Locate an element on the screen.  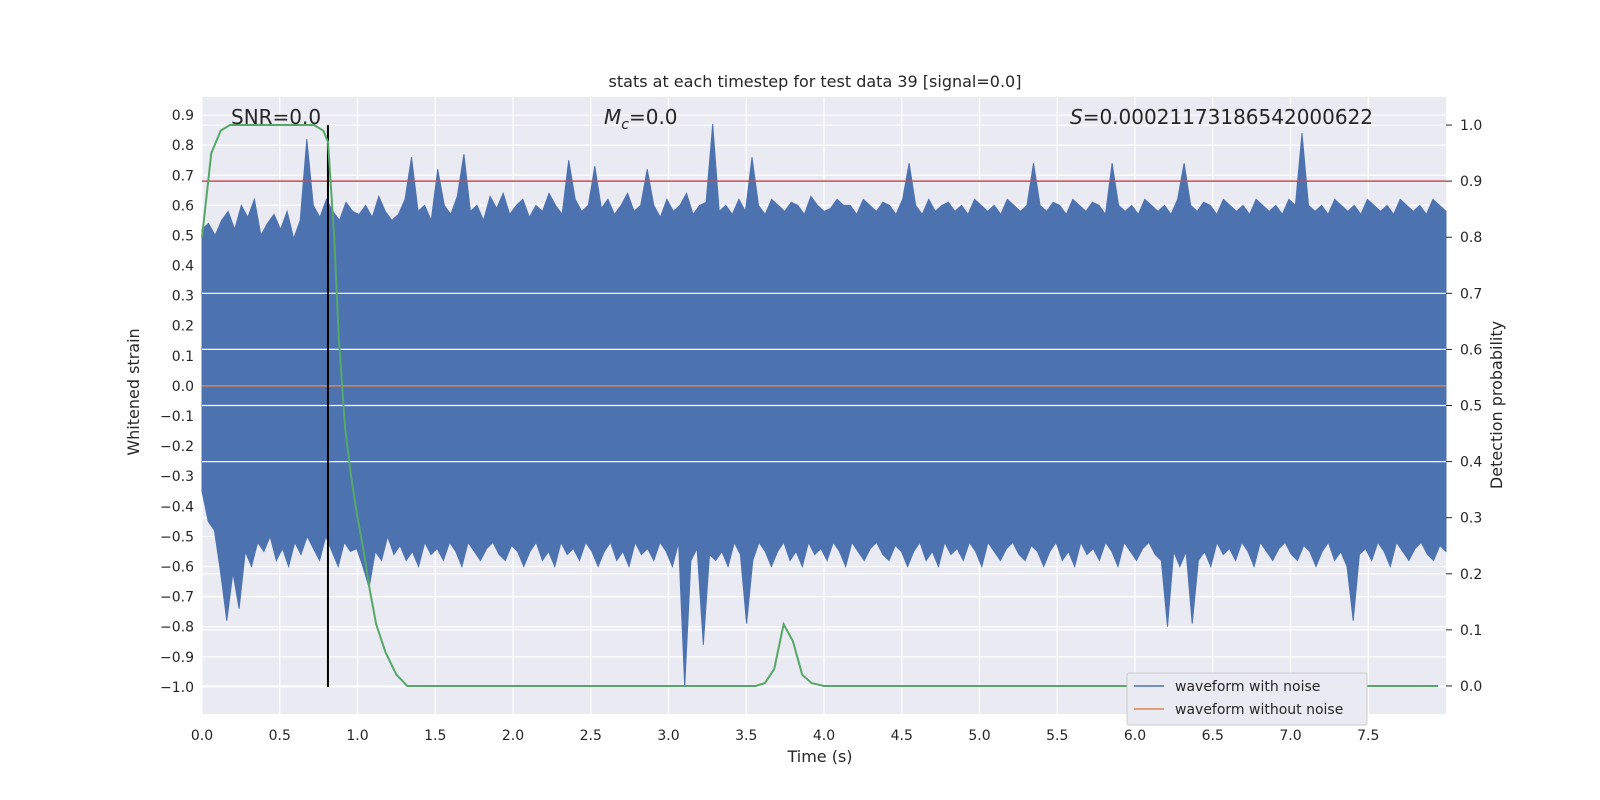
y-right-tick-label: 0.0 is located at coordinates (1471, 687).